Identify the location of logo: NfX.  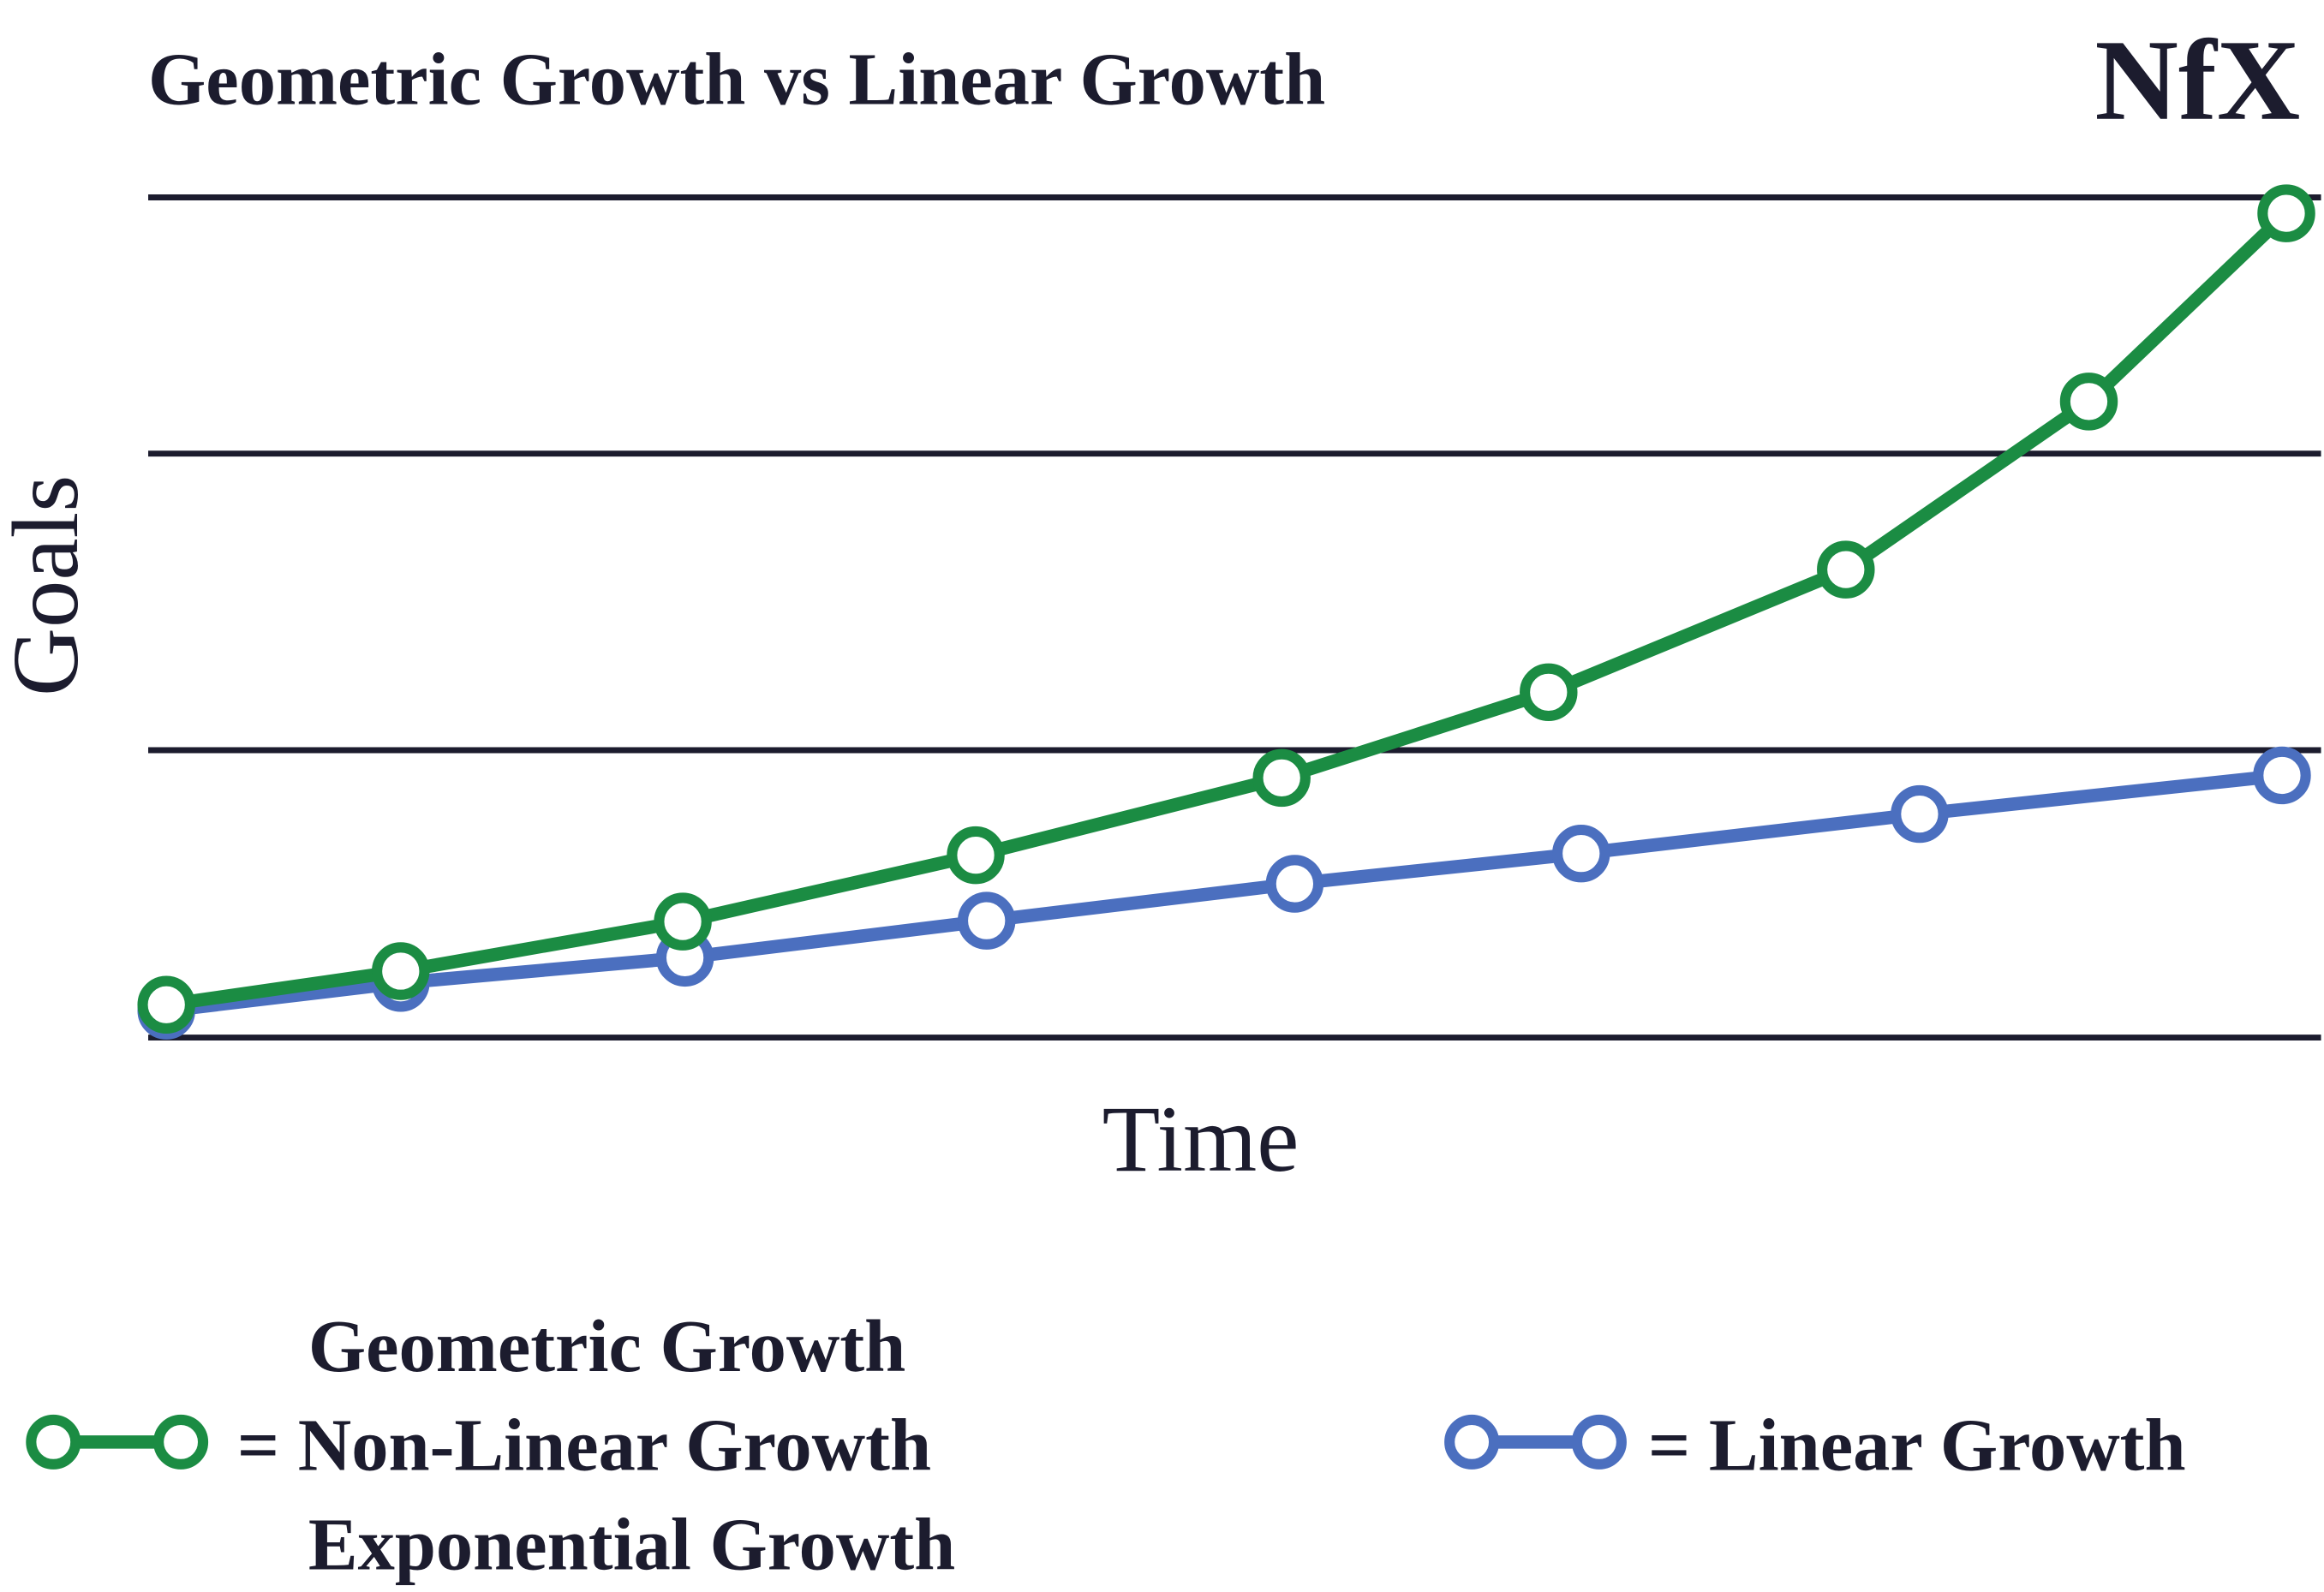
(2197, 81).